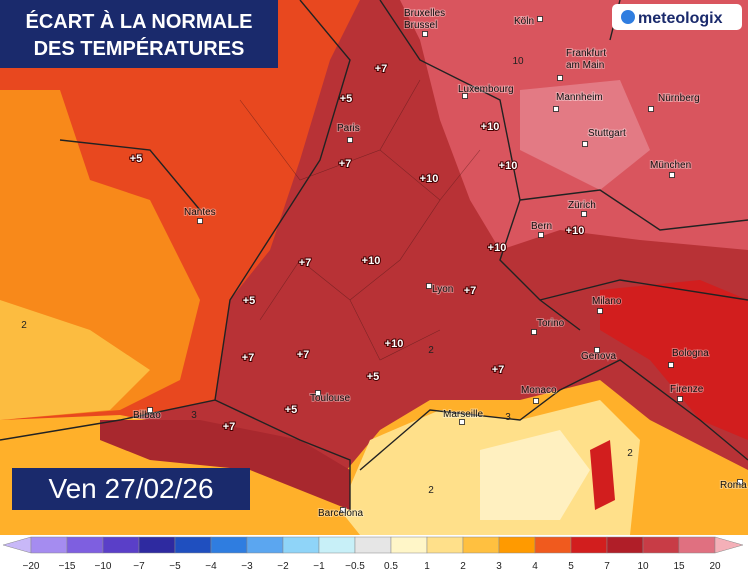 This screenshot has height=575, width=748. I want to click on legend-label: −2, so click(283, 566).